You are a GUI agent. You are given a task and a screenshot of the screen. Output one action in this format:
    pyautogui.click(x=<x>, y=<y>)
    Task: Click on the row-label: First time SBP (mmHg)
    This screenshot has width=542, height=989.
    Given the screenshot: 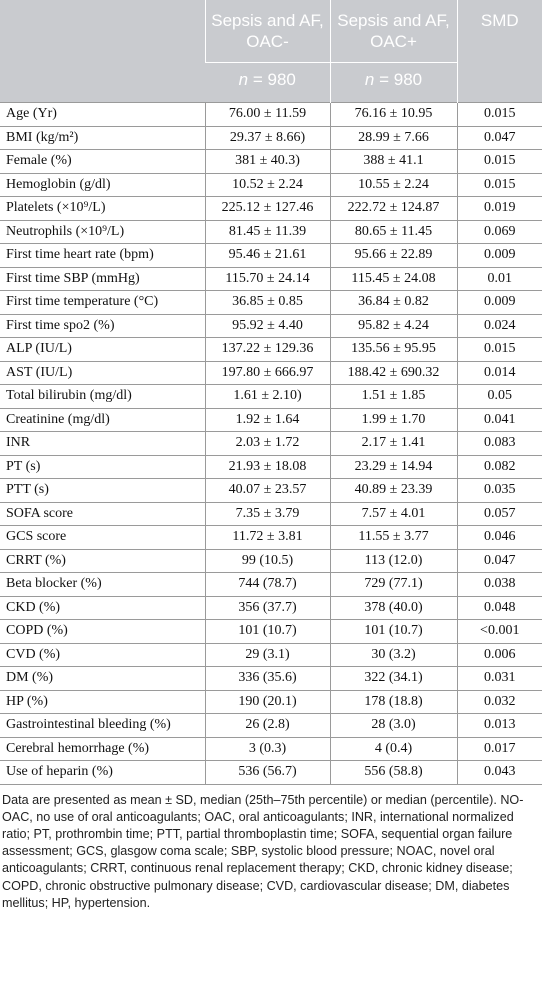 What is the action you would take?
    pyautogui.click(x=102, y=279)
    